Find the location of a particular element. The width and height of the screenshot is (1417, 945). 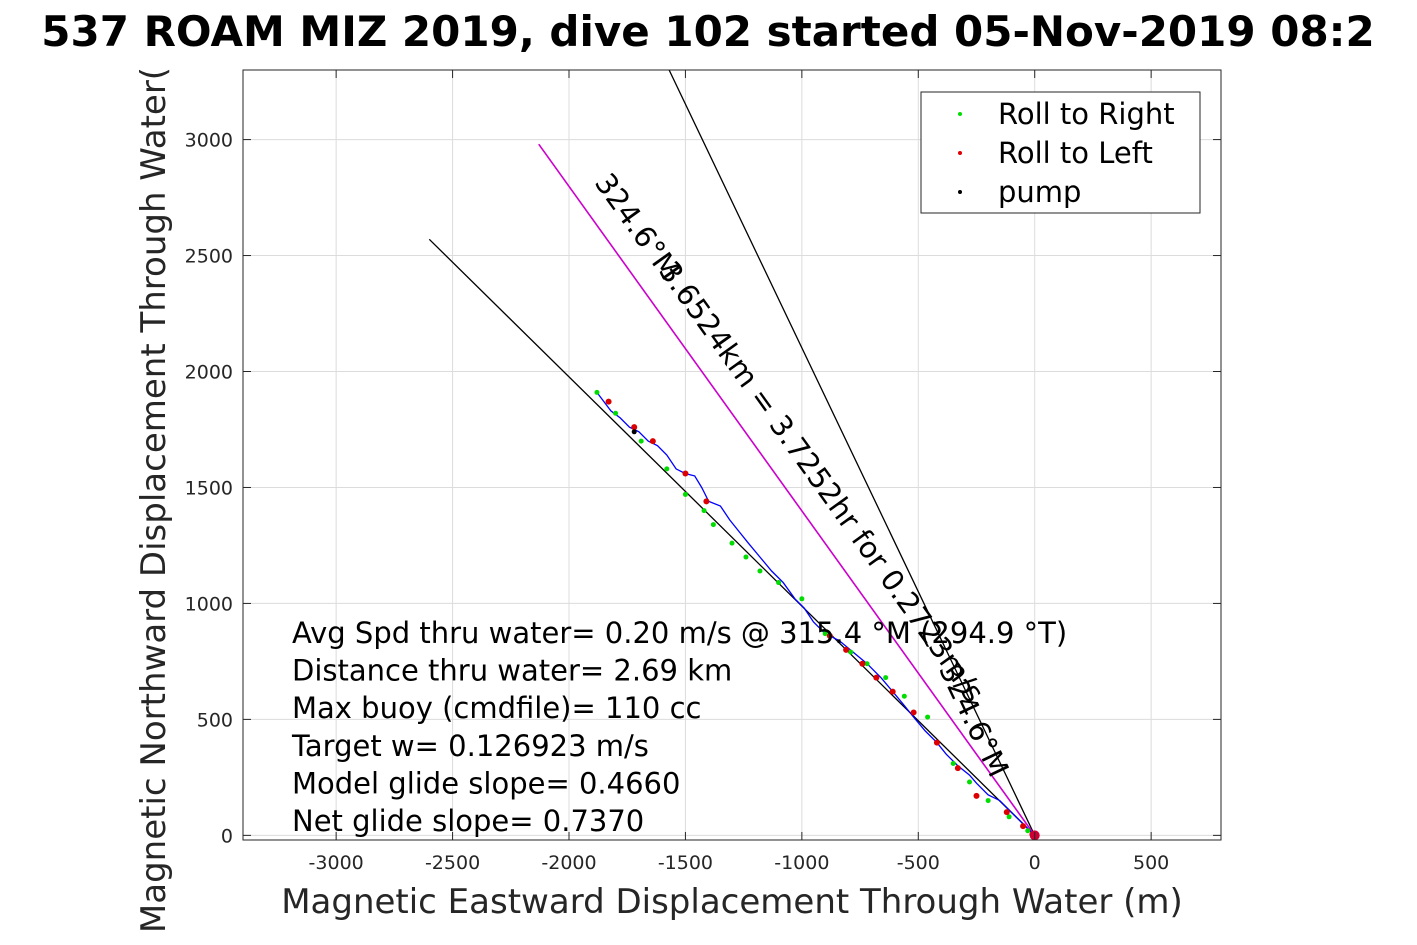

x-tick-label: -2000 is located at coordinates (568, 863).